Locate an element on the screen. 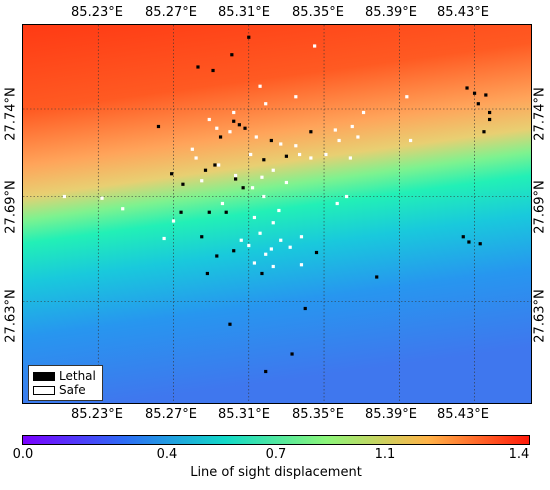 This screenshot has width=550, height=490. colorbar-tick: 0.7 is located at coordinates (276, 454).